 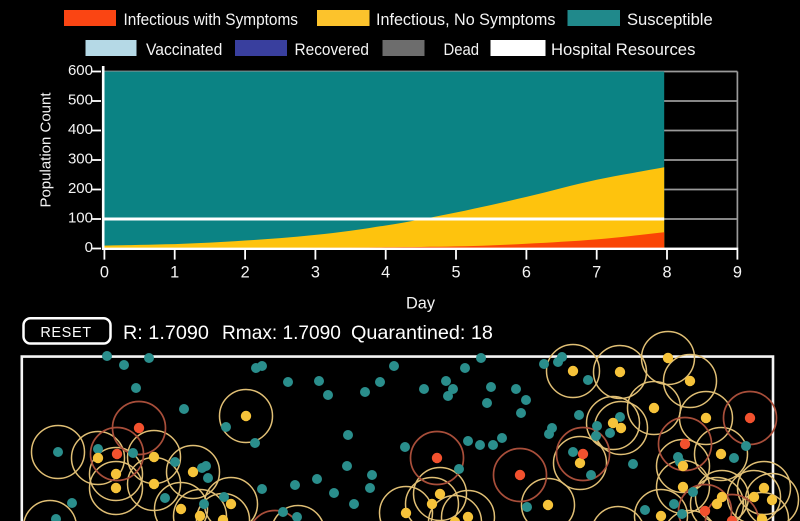 I want to click on svg-text: Dead, so click(x=462, y=50).